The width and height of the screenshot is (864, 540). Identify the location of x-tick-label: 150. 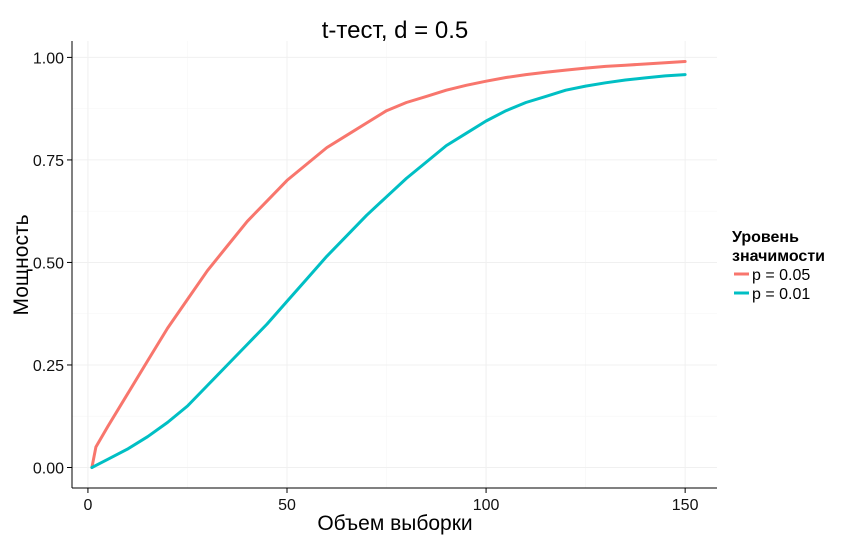
(685, 505).